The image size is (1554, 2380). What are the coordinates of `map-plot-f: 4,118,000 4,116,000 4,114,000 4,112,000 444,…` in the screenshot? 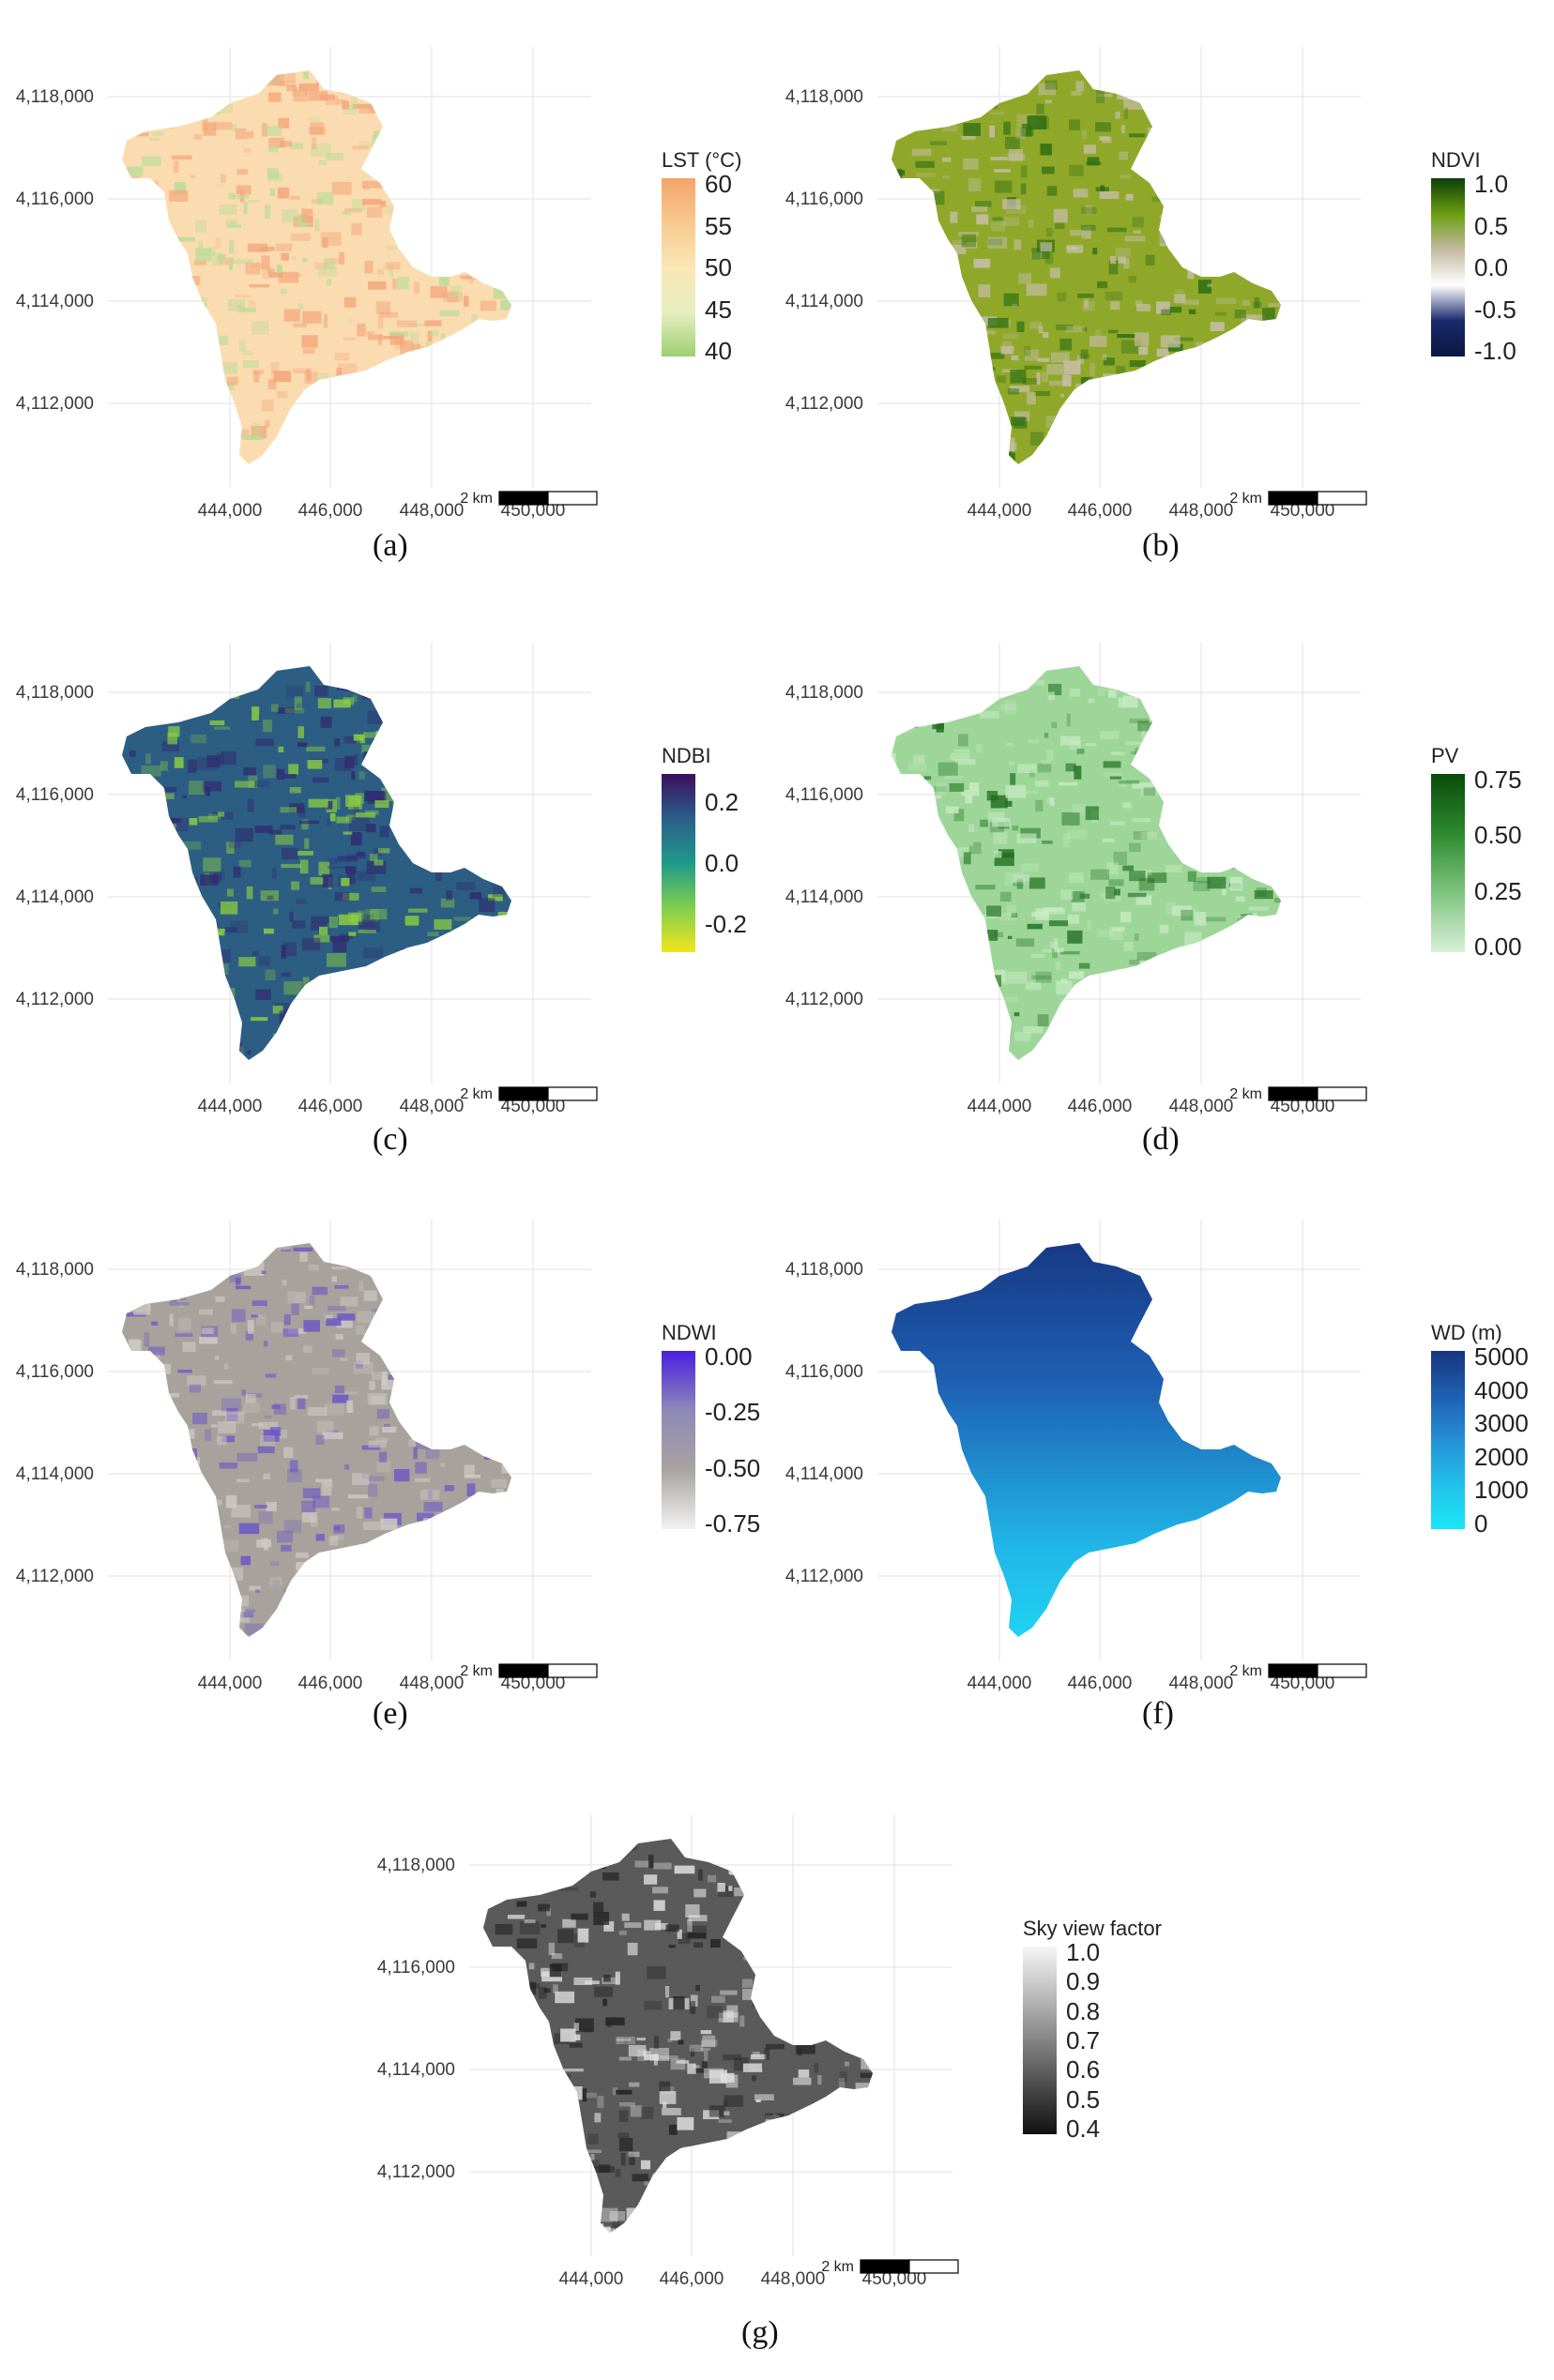 It's located at (1076, 1456).